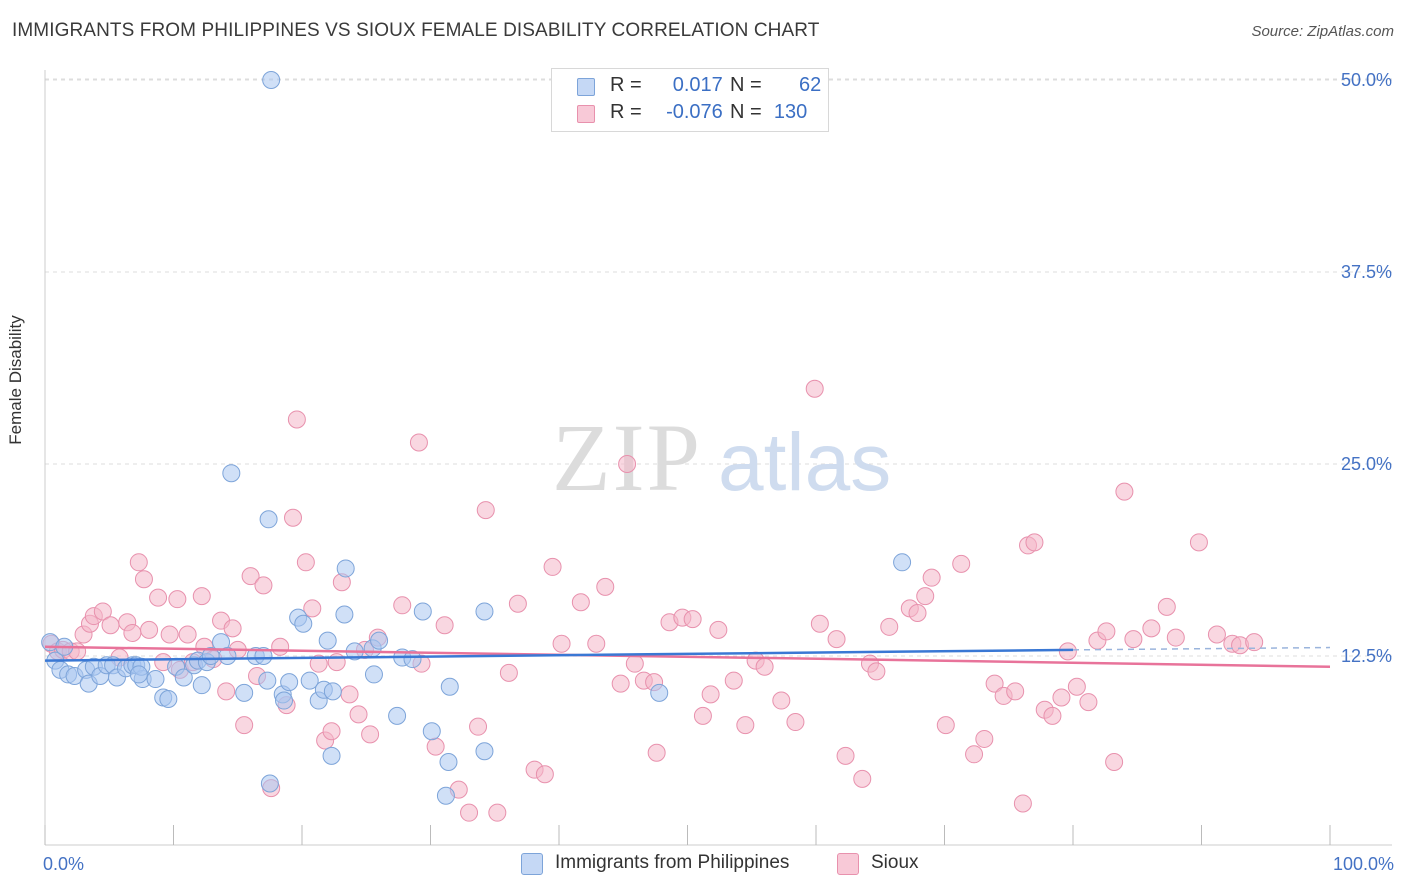 This screenshot has width=1406, height=892. What do you see at coordinates (790, 112) in the screenshot?
I see `legend-n-value: 130` at bounding box center [790, 112].